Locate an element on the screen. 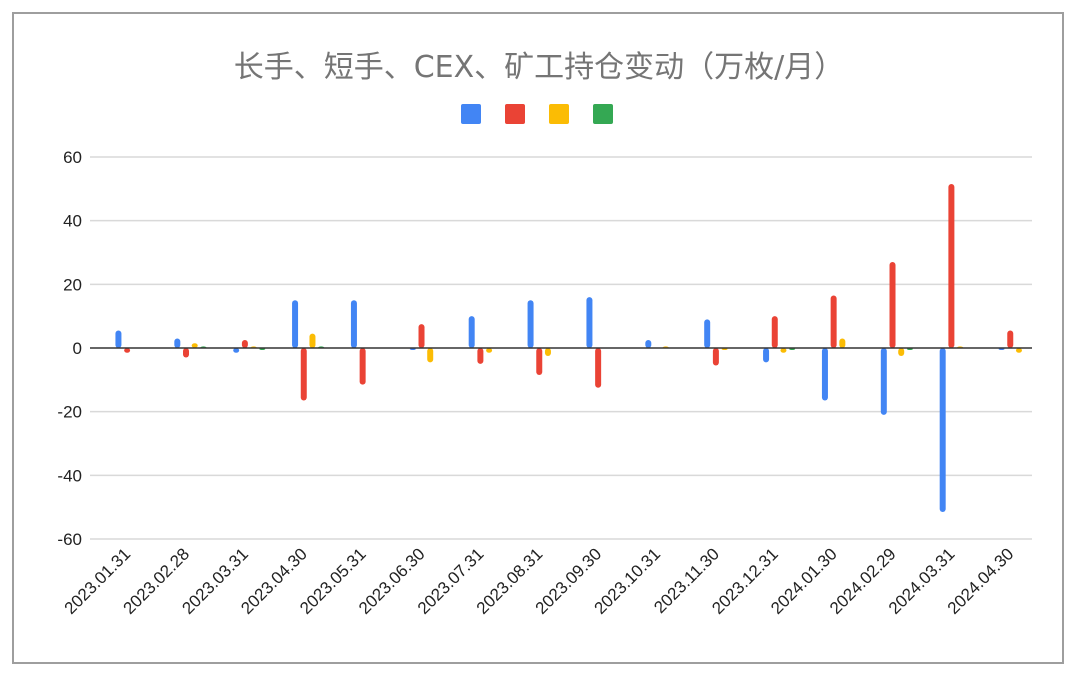 The height and width of the screenshot is (678, 1078). bar-series0-2023.07.31 is located at coordinates (471, 332).